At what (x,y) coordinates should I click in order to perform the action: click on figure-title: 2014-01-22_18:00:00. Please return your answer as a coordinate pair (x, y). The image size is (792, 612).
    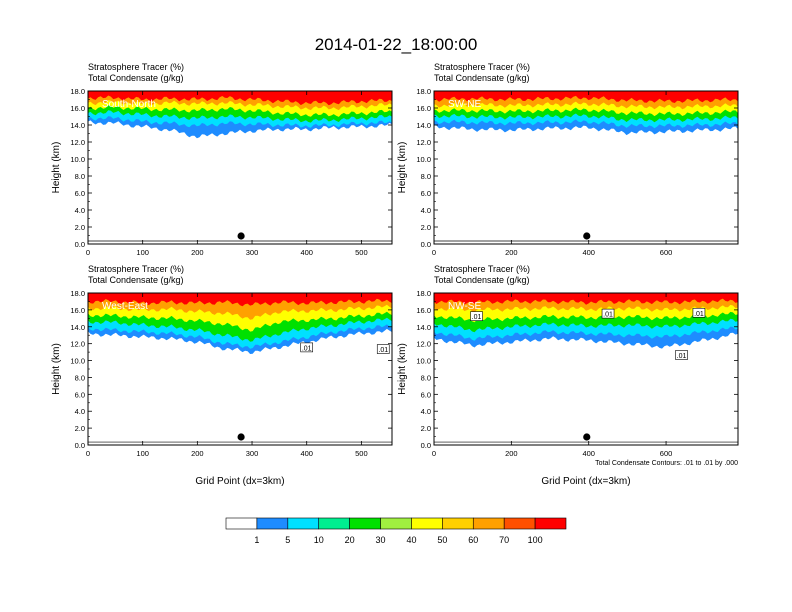
    Looking at the image, I should click on (396, 44).